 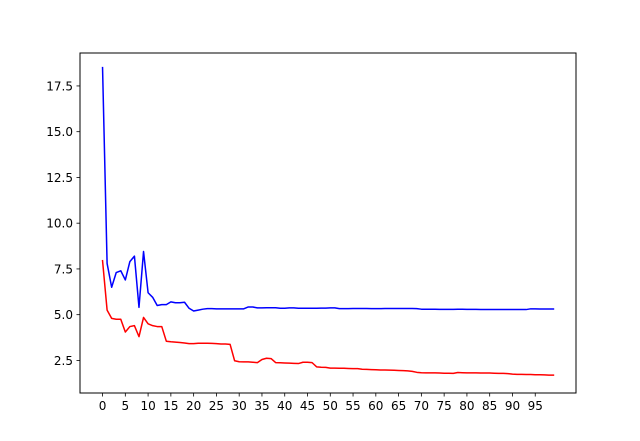 What do you see at coordinates (216, 406) in the screenshot?
I see `x-tick-label: 25` at bounding box center [216, 406].